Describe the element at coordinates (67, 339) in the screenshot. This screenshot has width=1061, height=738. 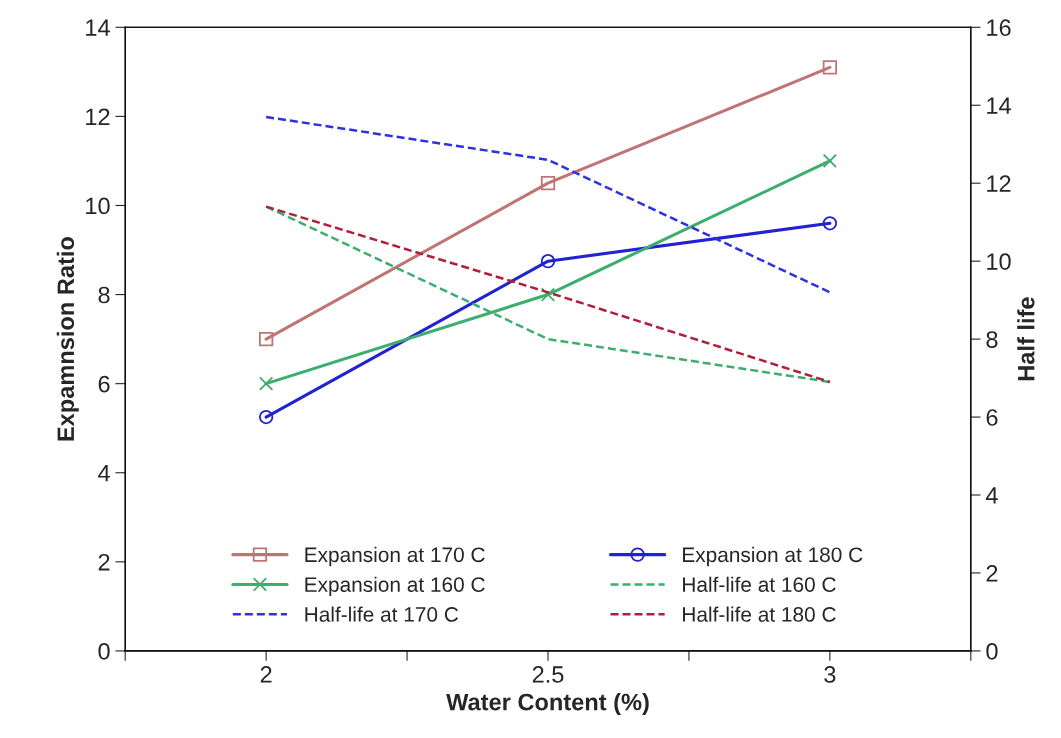
I see `y-axis-title: Expamnsion Ratio` at that location.